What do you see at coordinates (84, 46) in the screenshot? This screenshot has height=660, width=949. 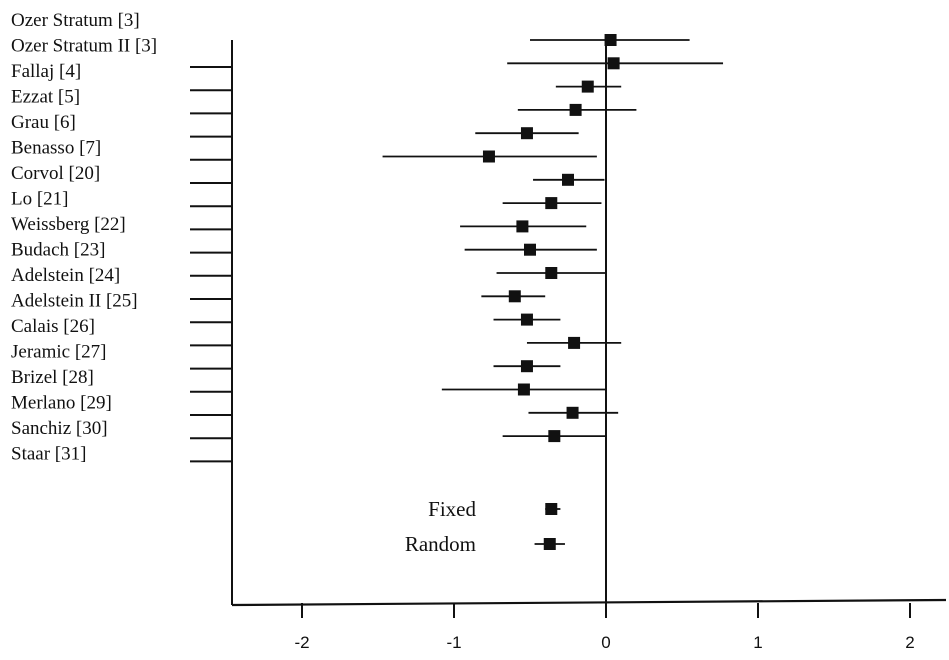 I see `study-label: Ozer Stratum II [3]` at bounding box center [84, 46].